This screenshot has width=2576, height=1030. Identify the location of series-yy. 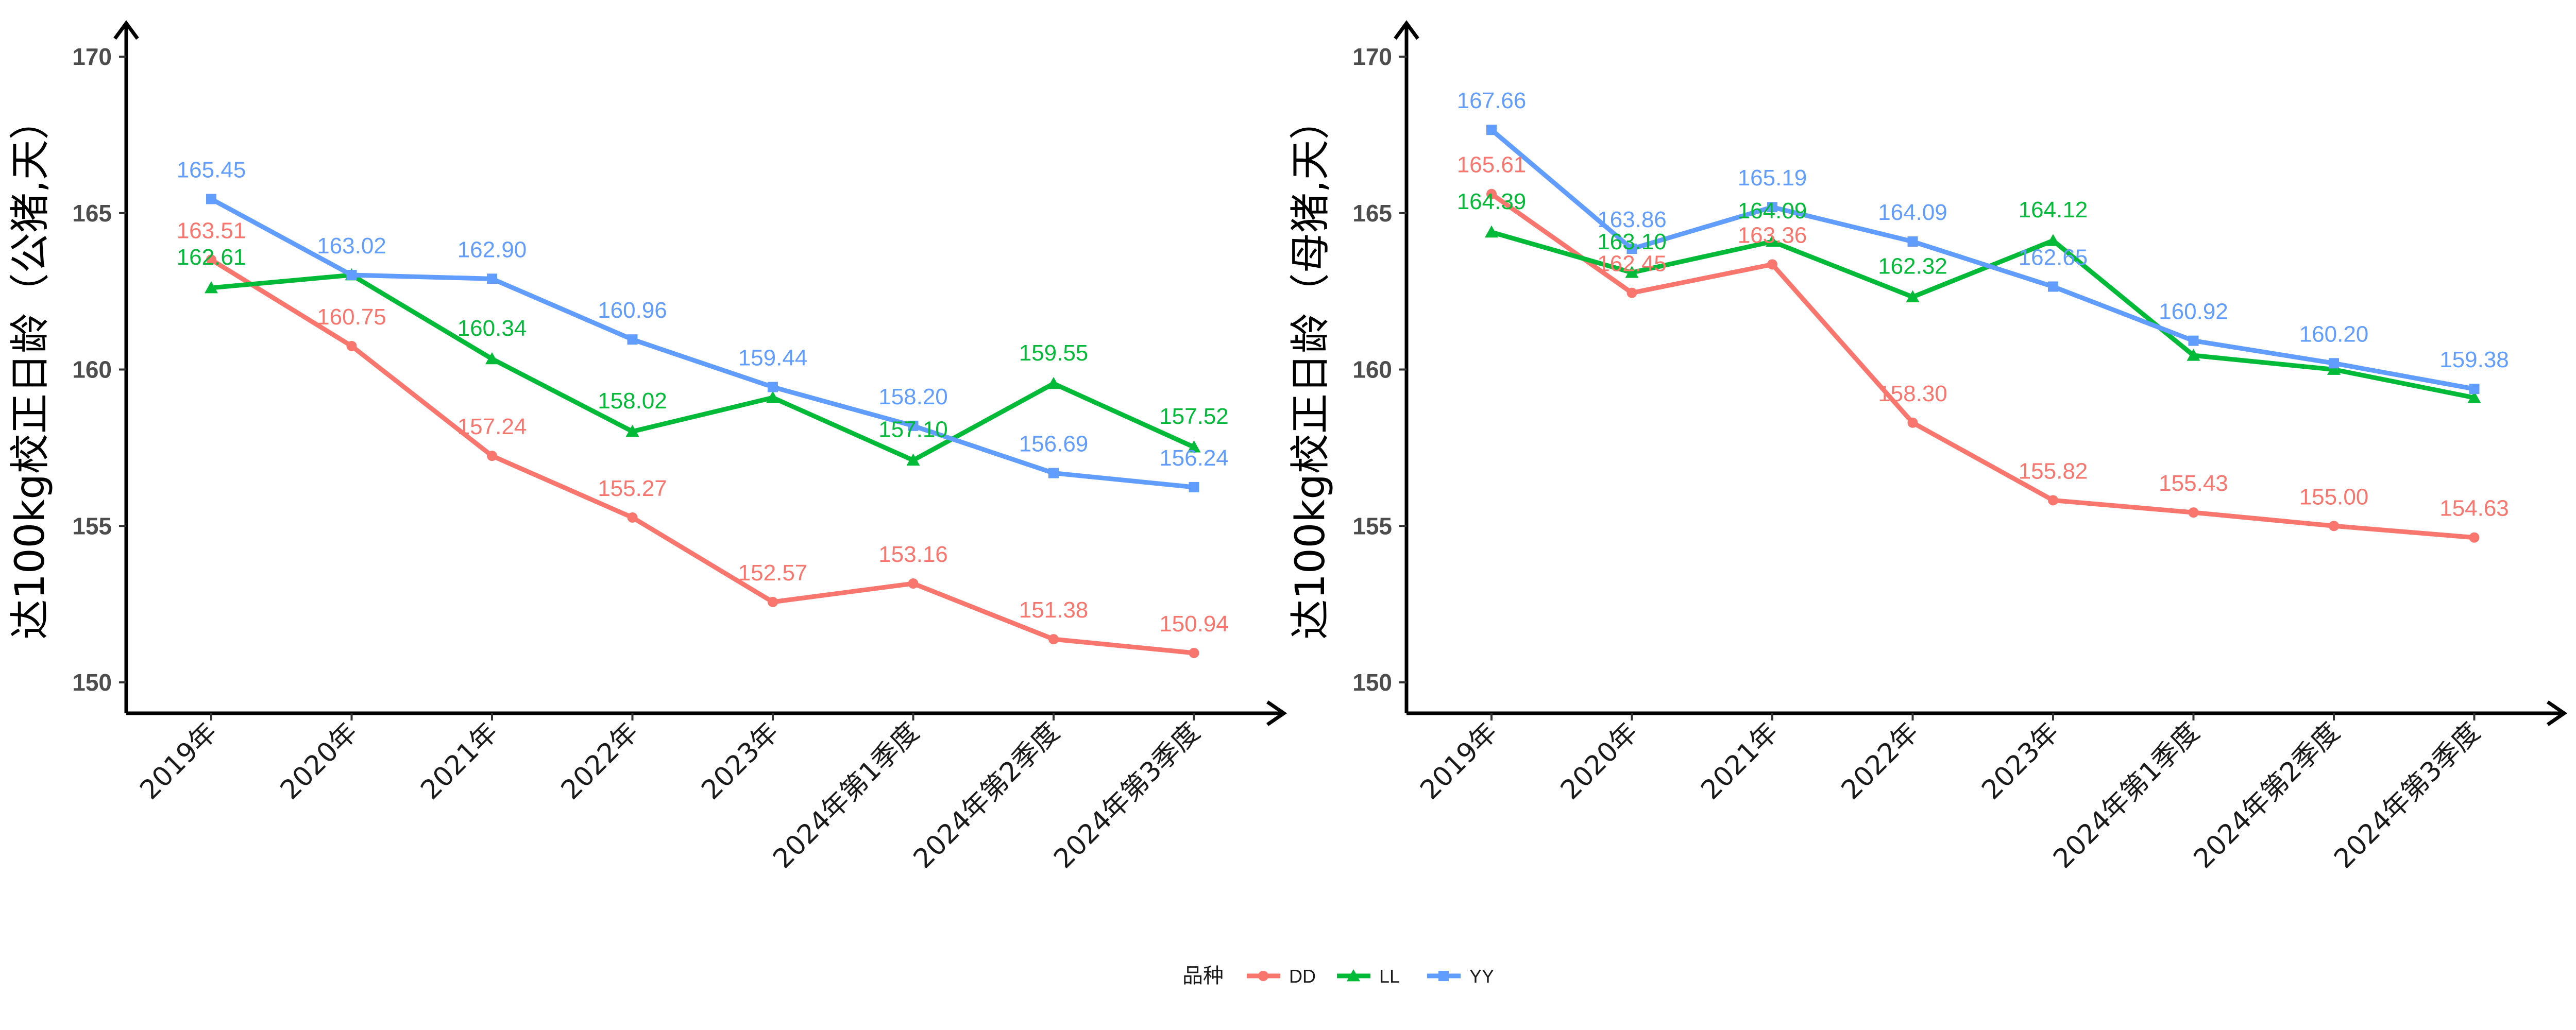
(1983, 259).